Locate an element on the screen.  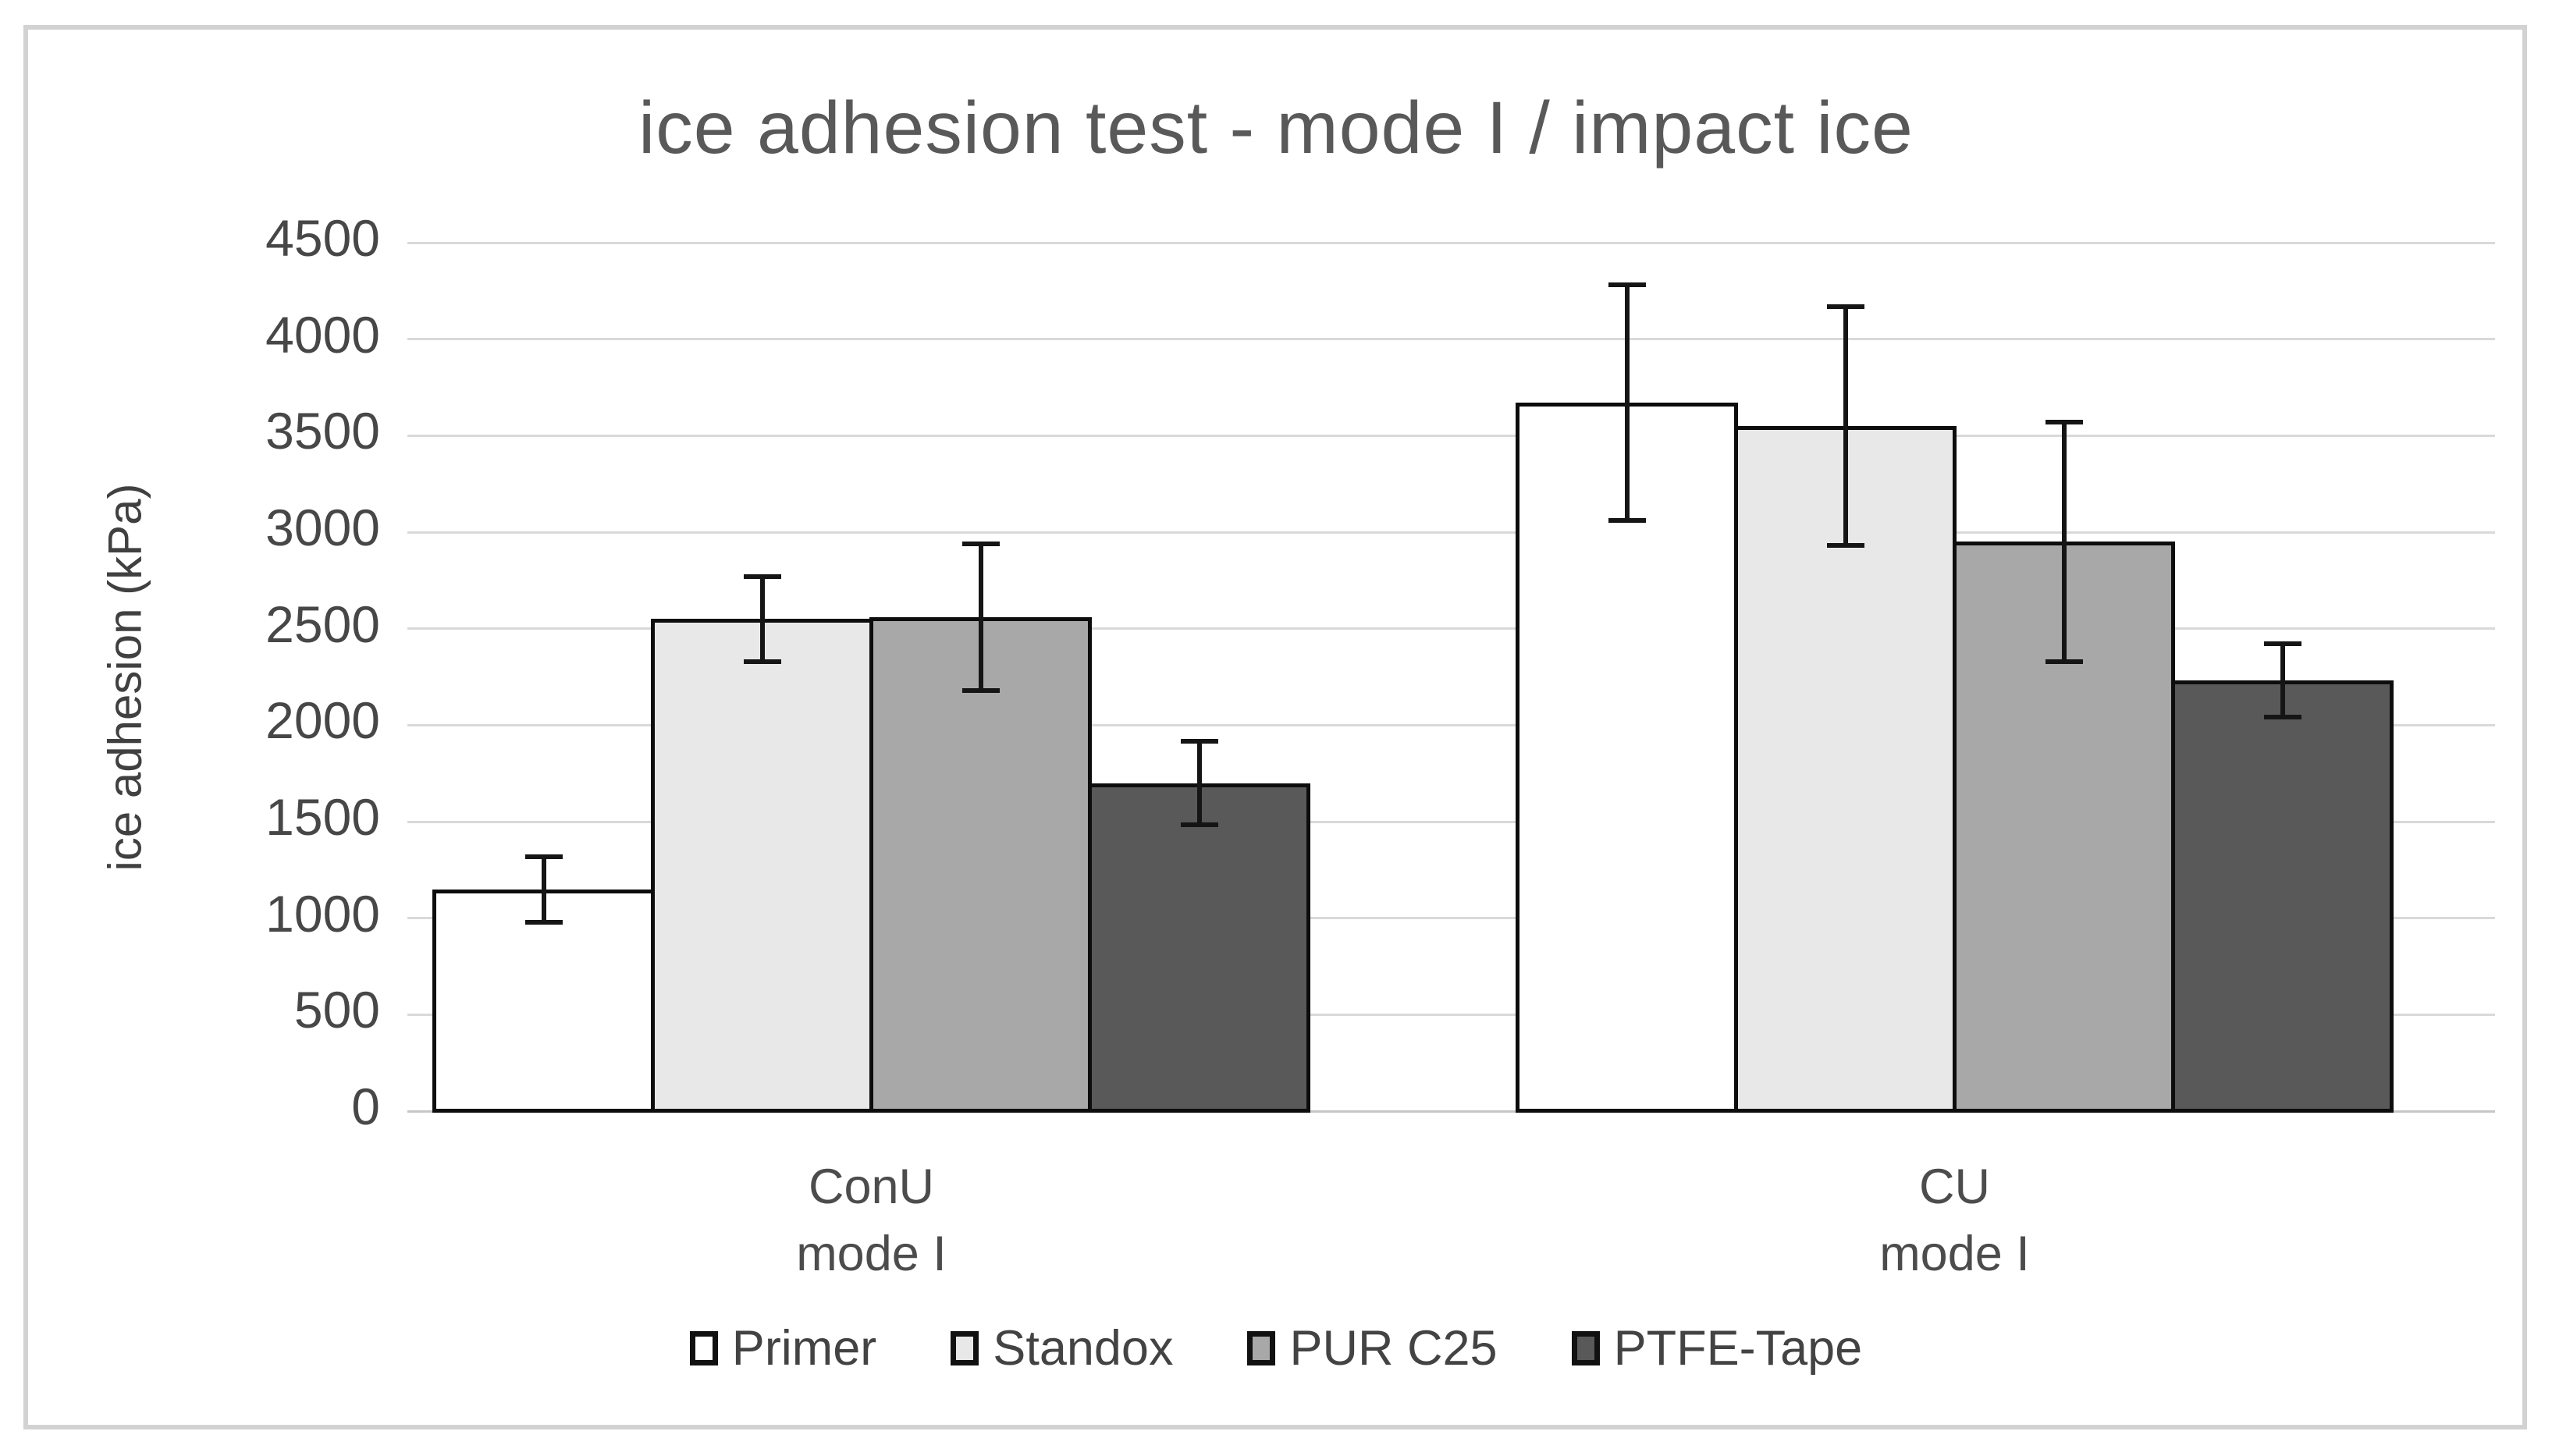
bar-ptfe-tape-cu is located at coordinates (2282, 897).